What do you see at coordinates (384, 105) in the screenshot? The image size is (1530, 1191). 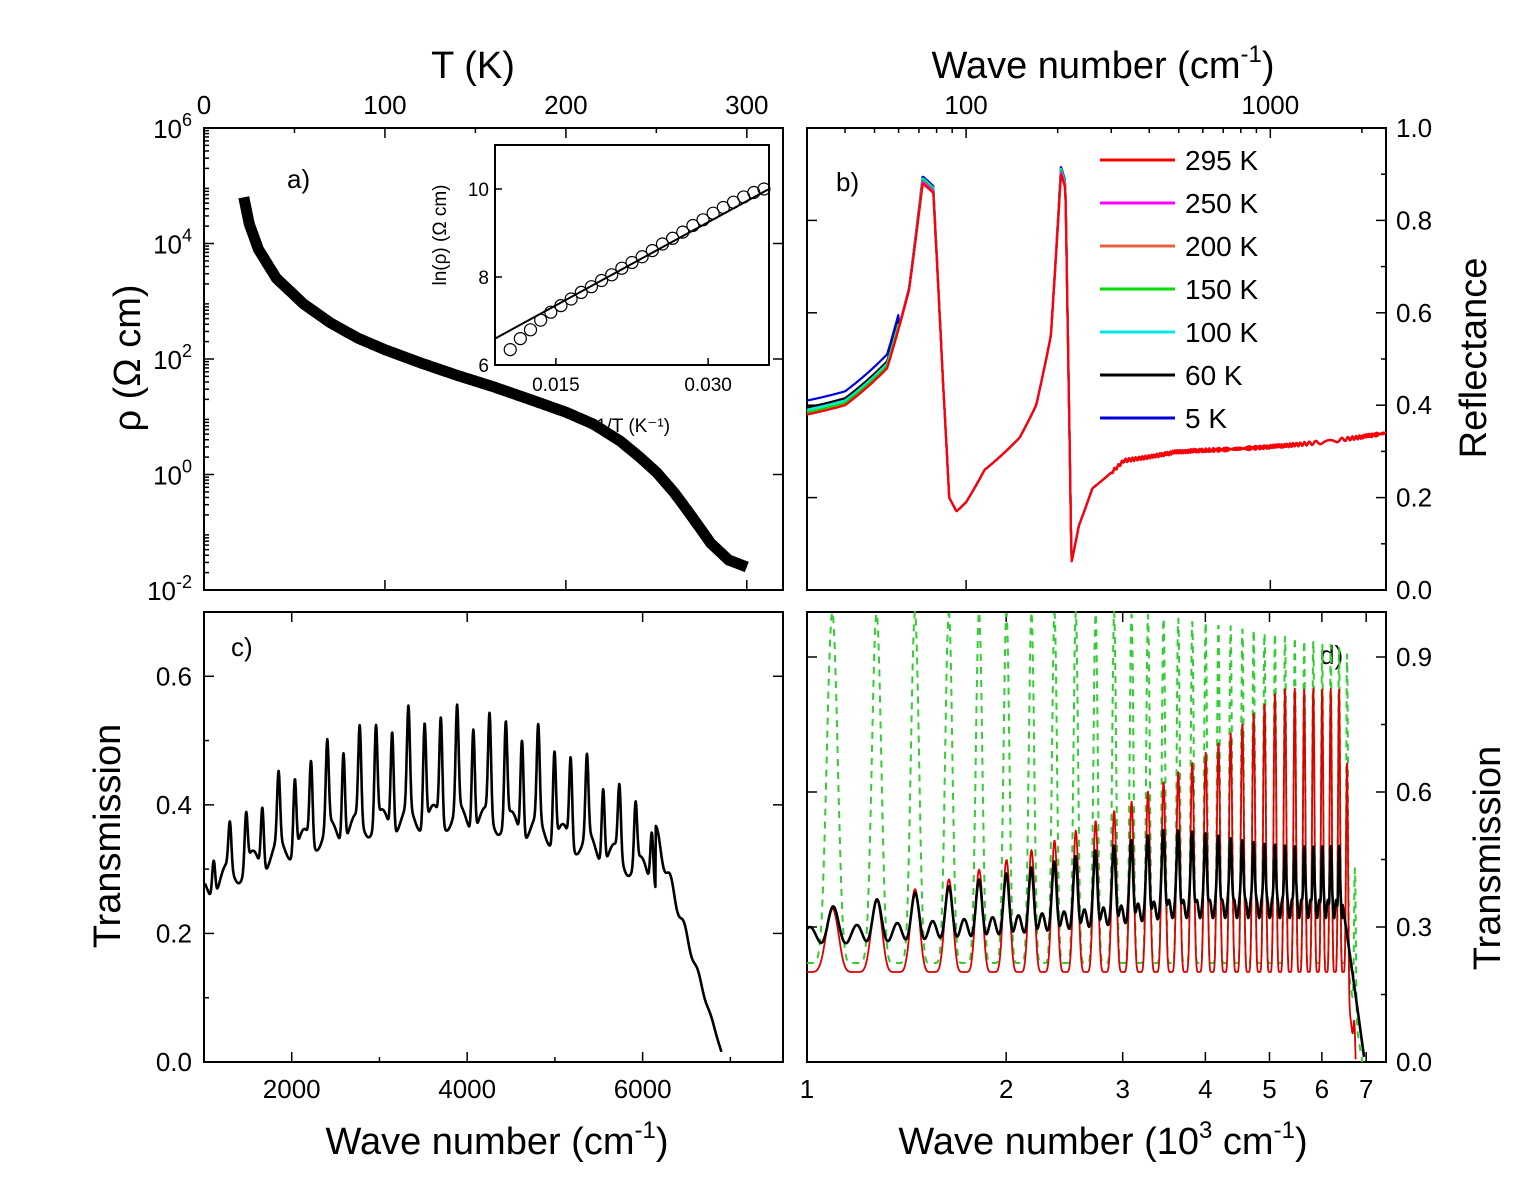 I see `panel-a-xtick-label: 100` at bounding box center [384, 105].